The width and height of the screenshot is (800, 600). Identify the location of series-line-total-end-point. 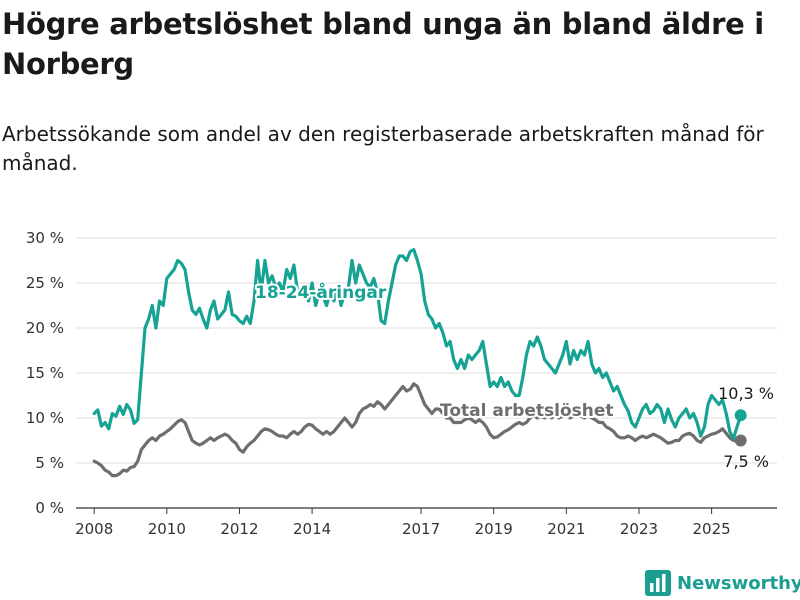
(740, 440).